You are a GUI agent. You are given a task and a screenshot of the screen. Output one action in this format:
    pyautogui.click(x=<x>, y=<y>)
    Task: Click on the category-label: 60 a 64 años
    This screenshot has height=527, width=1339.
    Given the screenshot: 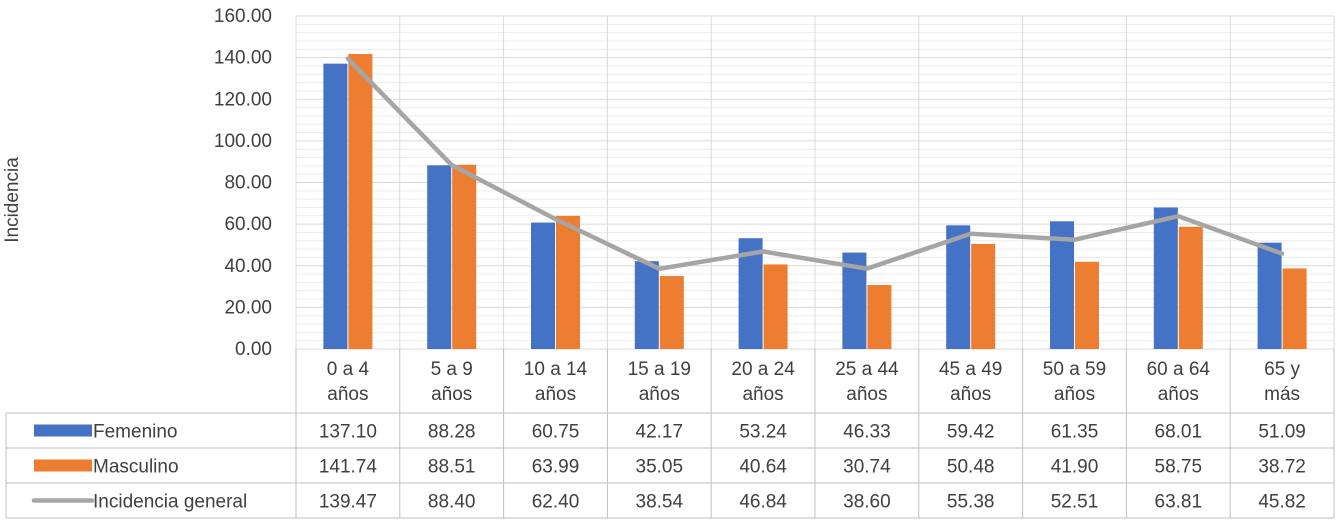 What is the action you would take?
    pyautogui.click(x=1179, y=382)
    